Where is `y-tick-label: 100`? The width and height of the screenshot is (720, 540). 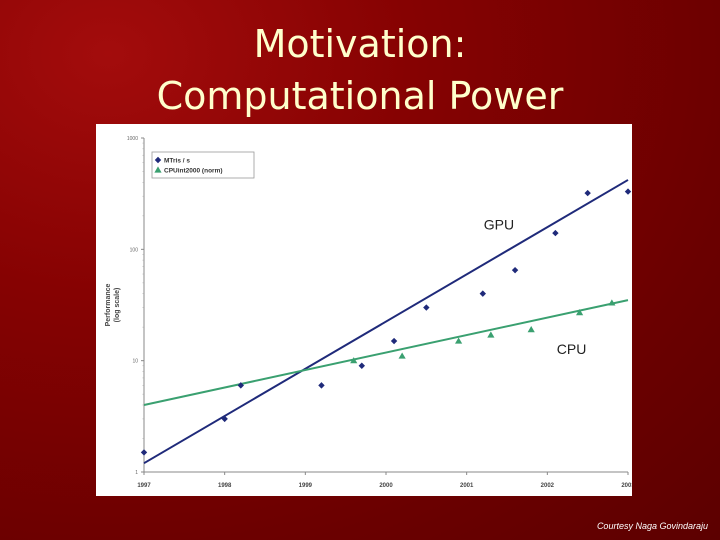
y-tick-label: 100 is located at coordinates (134, 250).